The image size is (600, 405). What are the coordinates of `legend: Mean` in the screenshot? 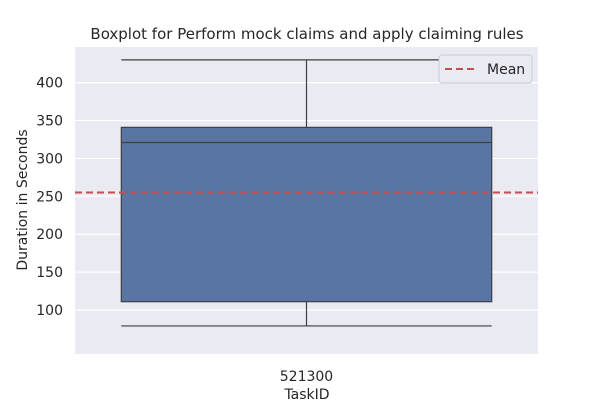 It's located at (485, 69).